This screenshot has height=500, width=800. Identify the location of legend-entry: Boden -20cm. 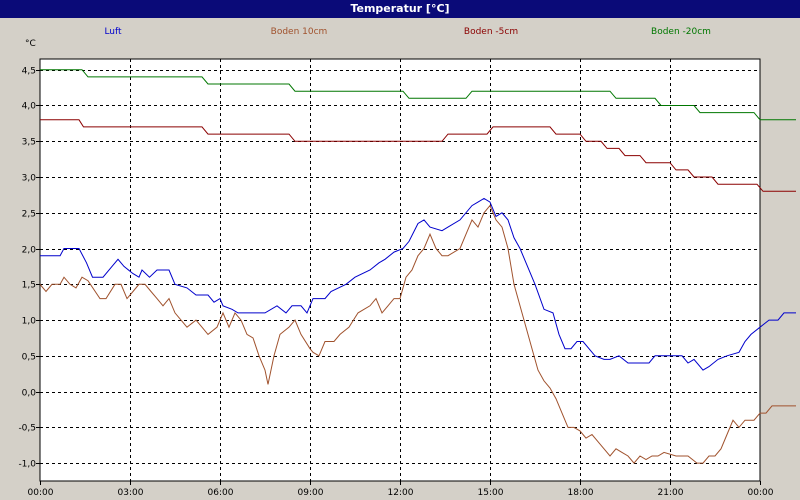
(681, 32).